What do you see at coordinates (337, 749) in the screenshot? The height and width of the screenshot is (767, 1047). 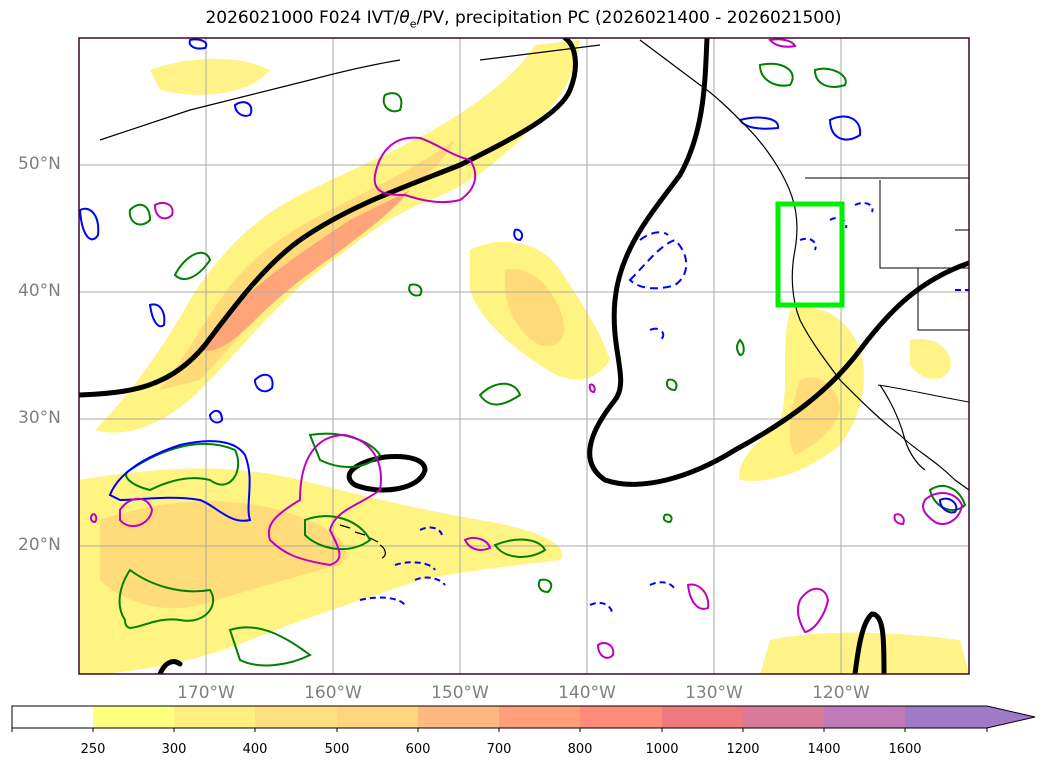 I see `colorbar-tick-label: 500` at bounding box center [337, 749].